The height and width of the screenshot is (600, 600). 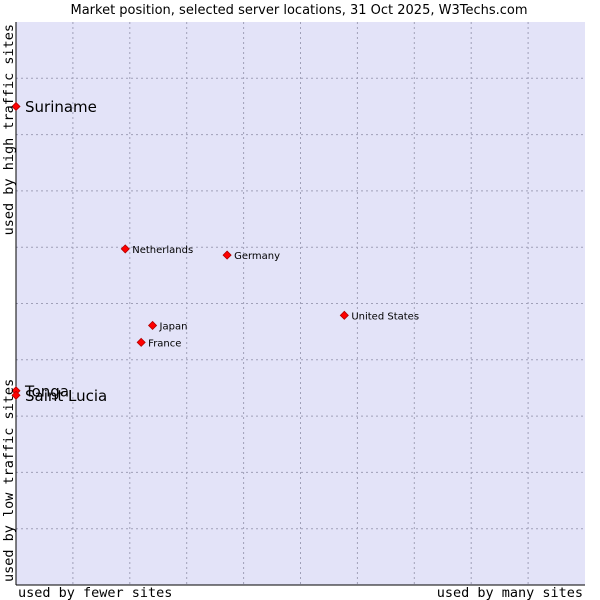 I want to click on point-suriname, so click(x=16, y=106).